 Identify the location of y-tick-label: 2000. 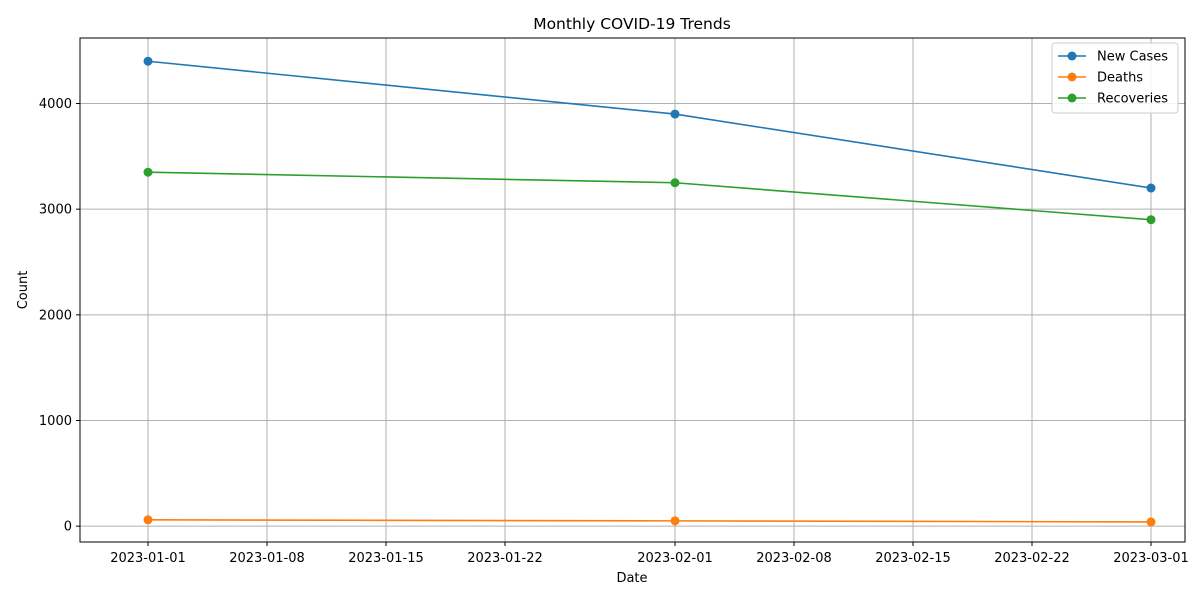
(55, 315).